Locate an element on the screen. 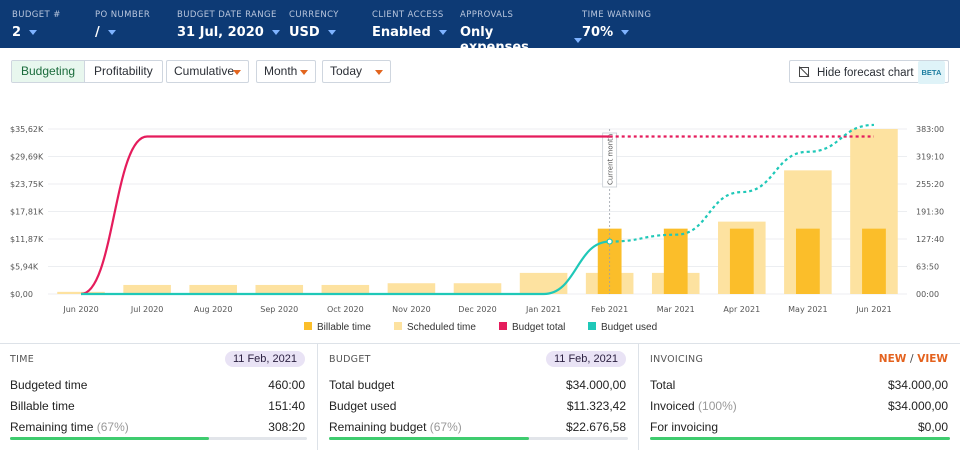 The width and height of the screenshot is (960, 450). row-label: Budget used is located at coordinates (363, 405).